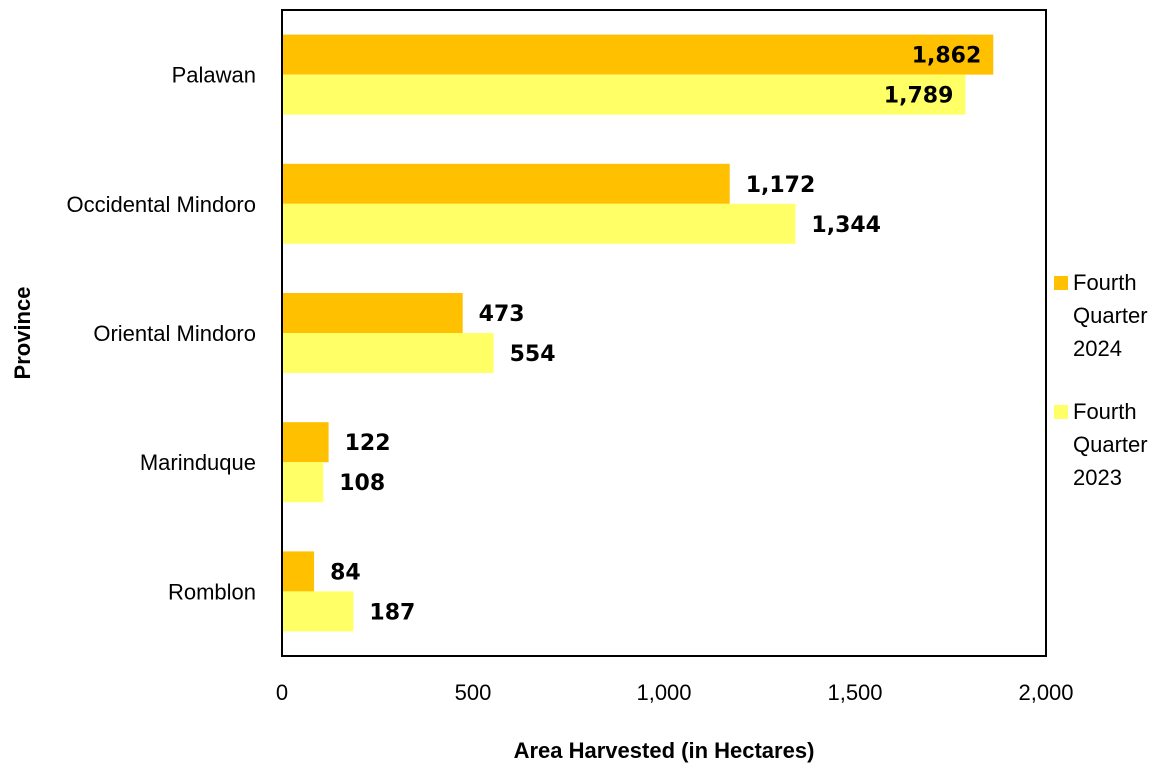 This screenshot has height=770, width=1158. What do you see at coordinates (533, 354) in the screenshot?
I see `data-label: 554` at bounding box center [533, 354].